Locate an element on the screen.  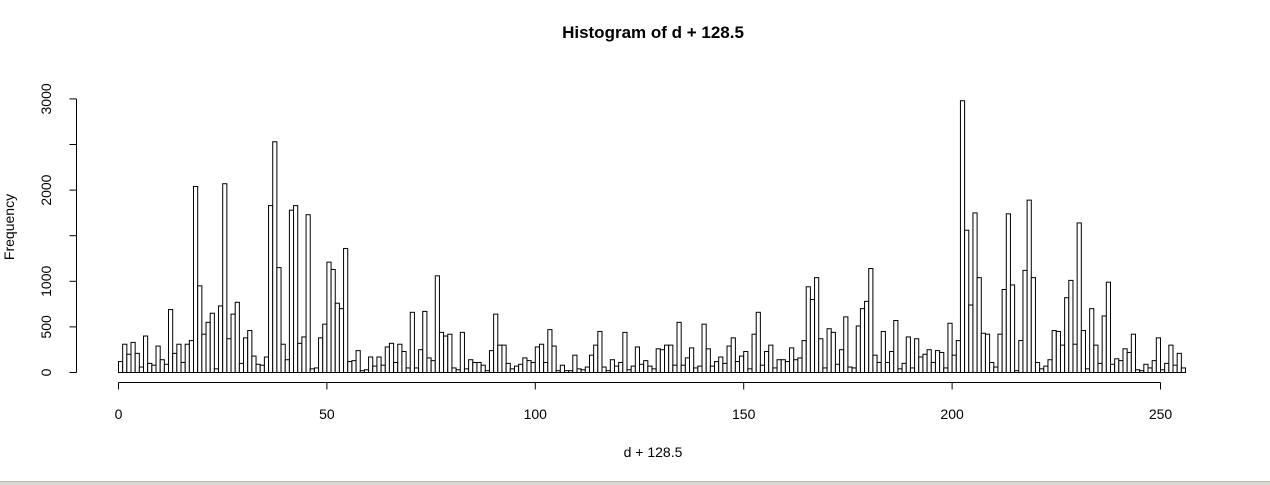
x-tick-label: 150 is located at coordinates (744, 414).